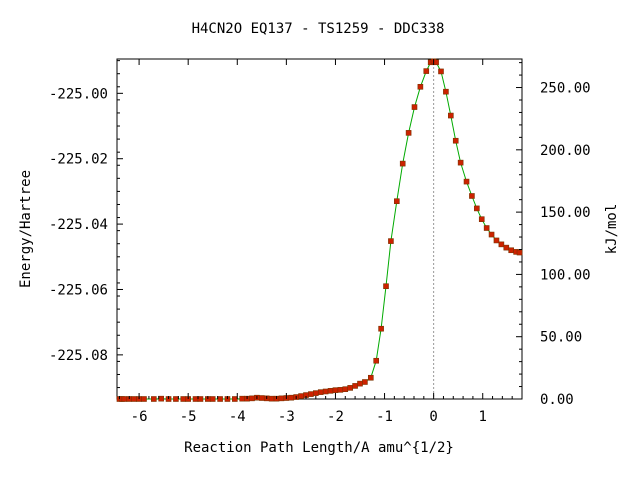 This screenshot has width=640, height=480. What do you see at coordinates (139, 417) in the screenshot?
I see `x-tick-label: -6` at bounding box center [139, 417].